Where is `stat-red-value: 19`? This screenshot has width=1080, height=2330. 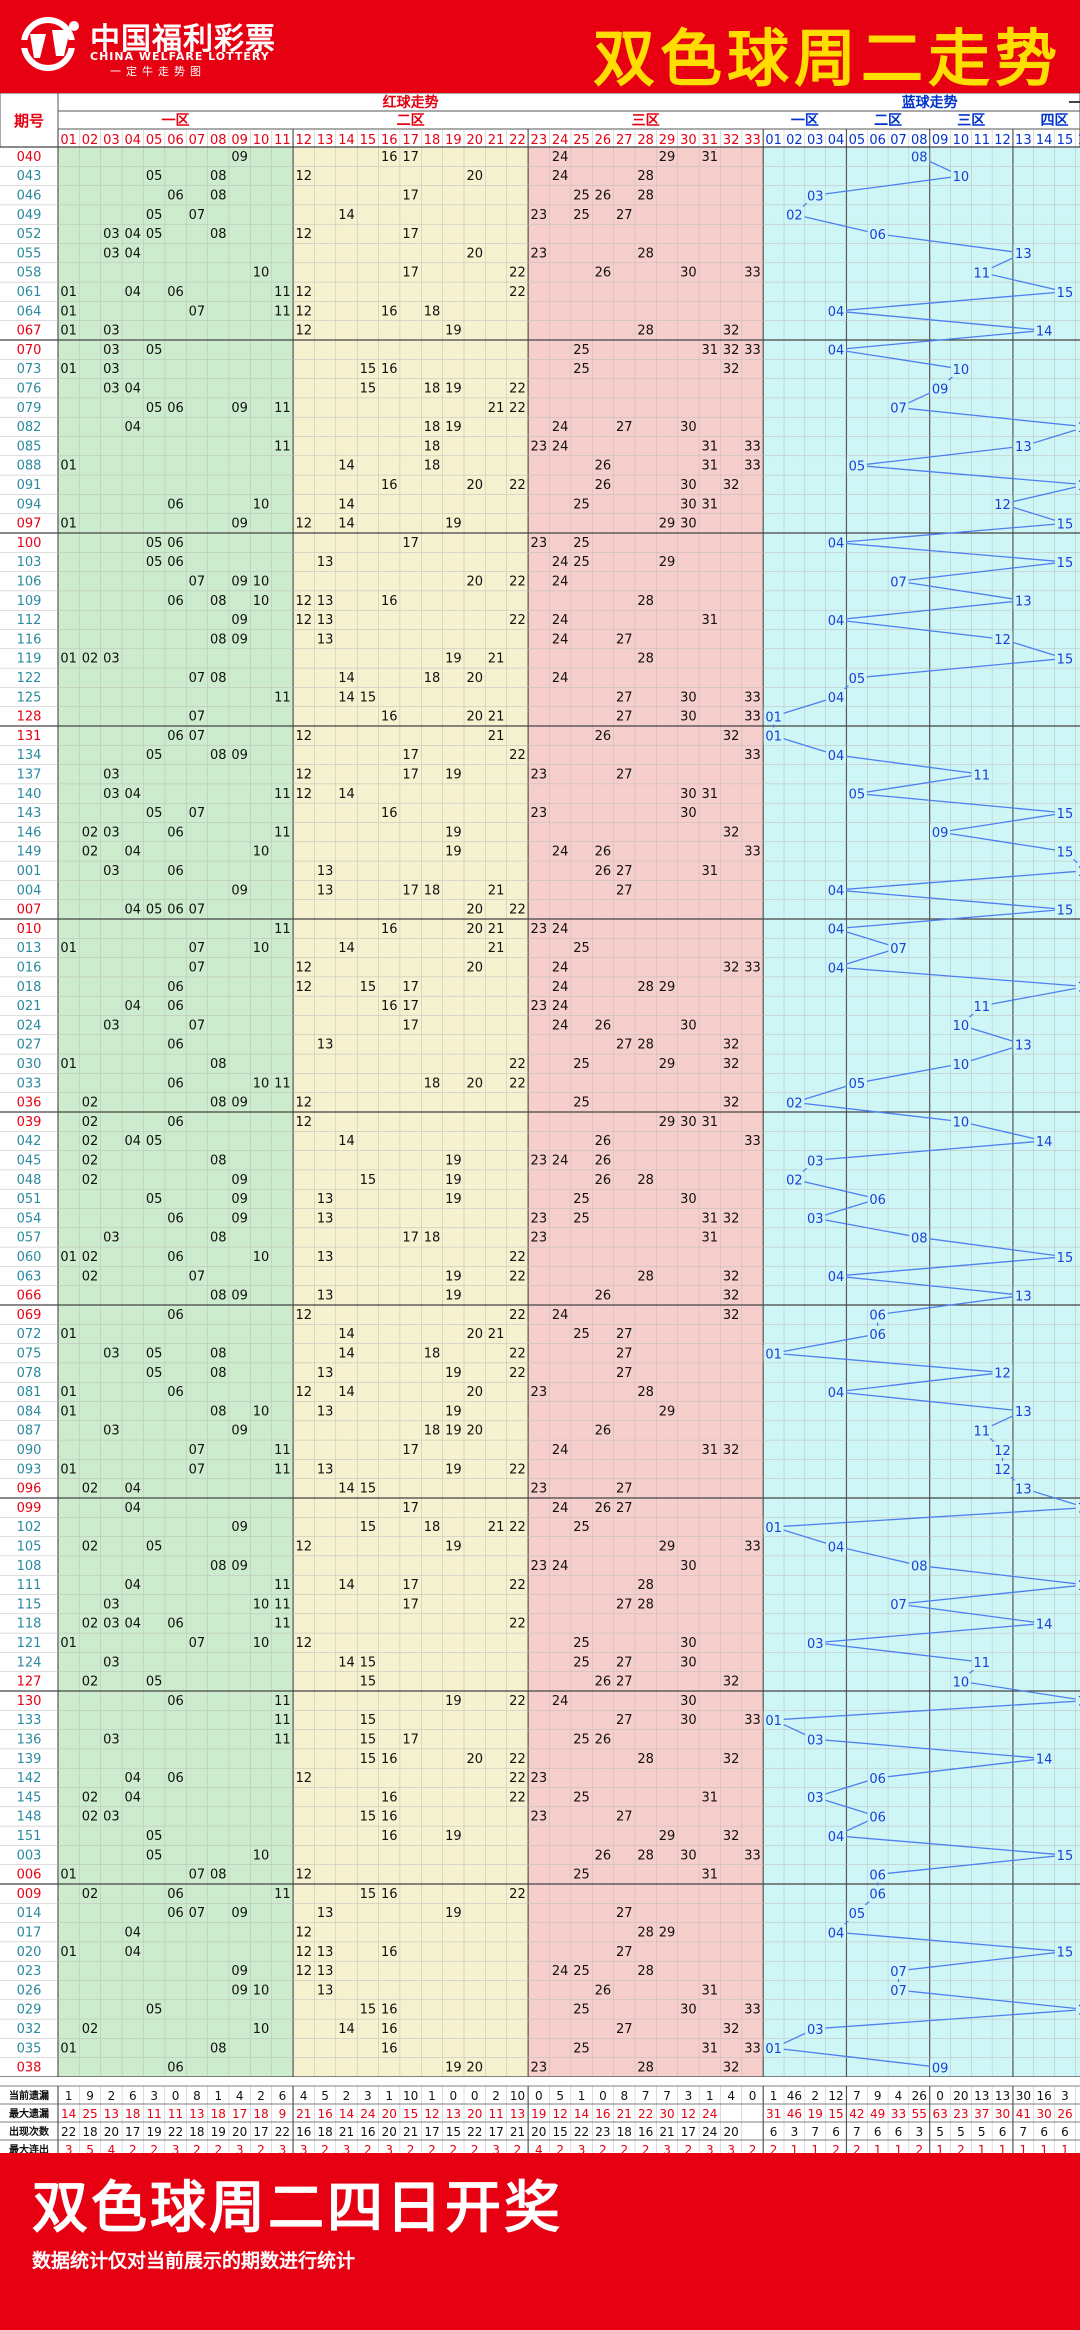 stat-red-value: 19 is located at coordinates (218, 2132).